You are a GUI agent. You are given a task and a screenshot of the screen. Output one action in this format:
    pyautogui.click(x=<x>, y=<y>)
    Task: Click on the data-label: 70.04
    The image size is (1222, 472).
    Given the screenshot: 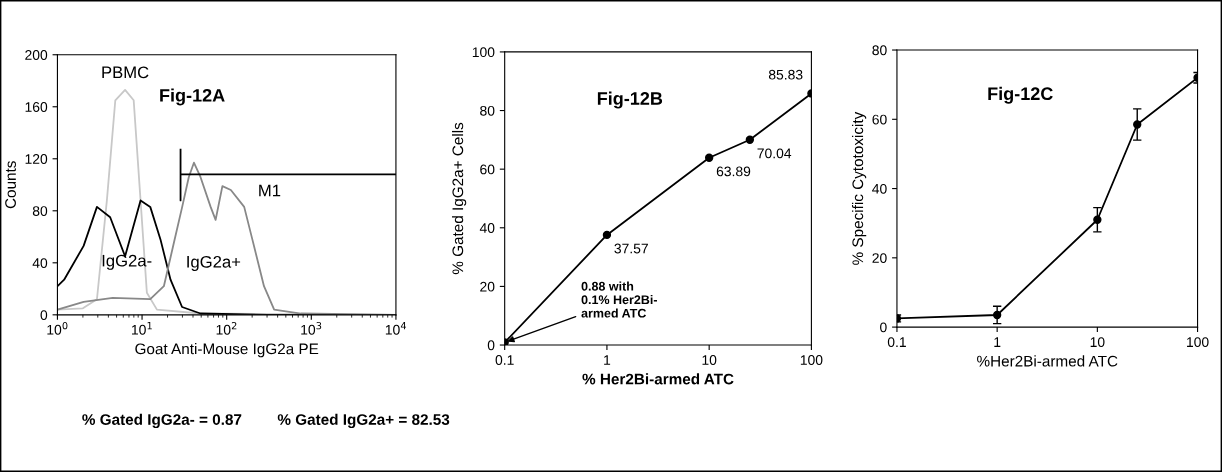 What is the action you would take?
    pyautogui.click(x=774, y=153)
    